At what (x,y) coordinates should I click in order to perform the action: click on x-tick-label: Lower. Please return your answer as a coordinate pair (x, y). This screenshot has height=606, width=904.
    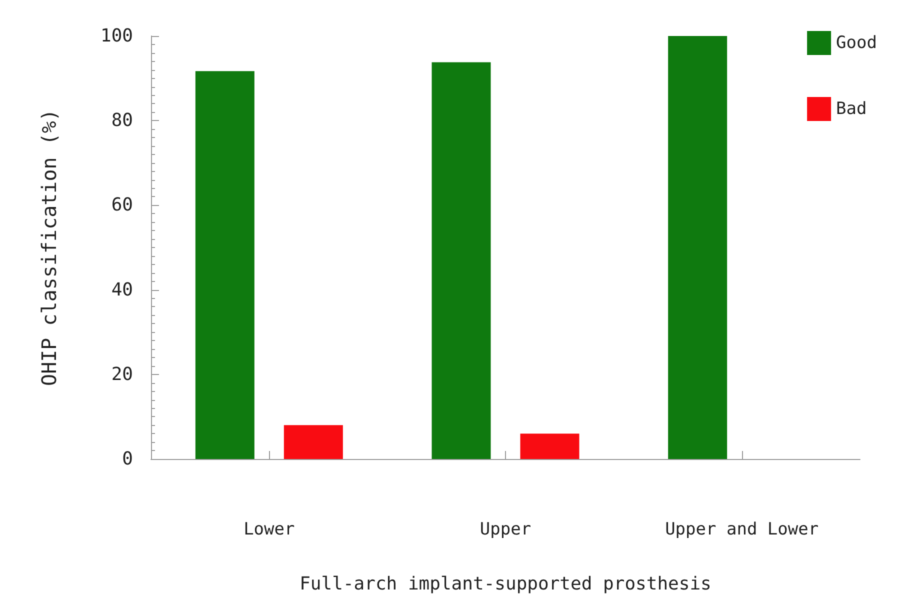
    Looking at the image, I should click on (269, 530).